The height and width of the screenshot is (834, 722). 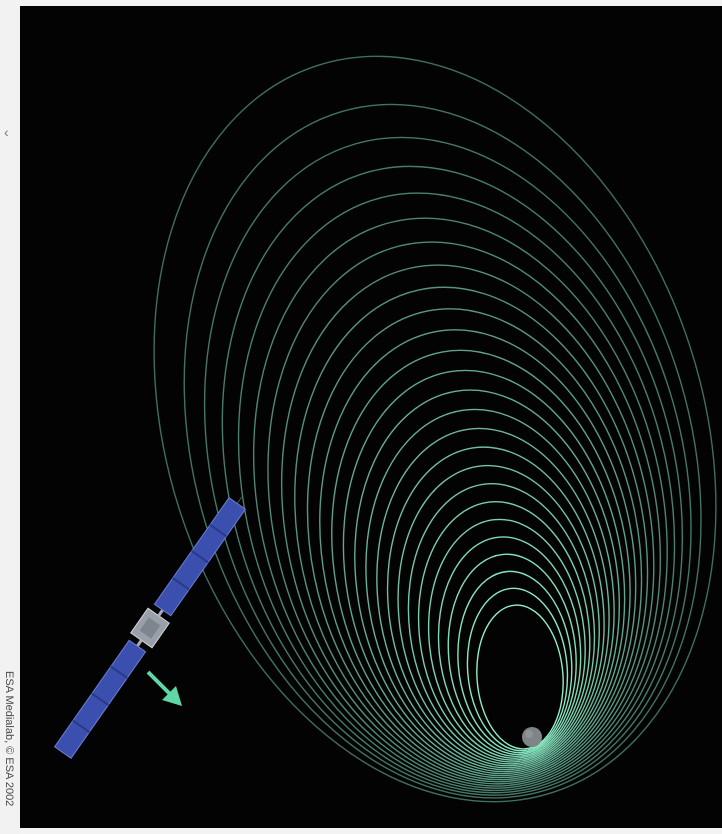 What do you see at coordinates (6, 132) in the screenshot?
I see `margin-mark: ‹` at bounding box center [6, 132].